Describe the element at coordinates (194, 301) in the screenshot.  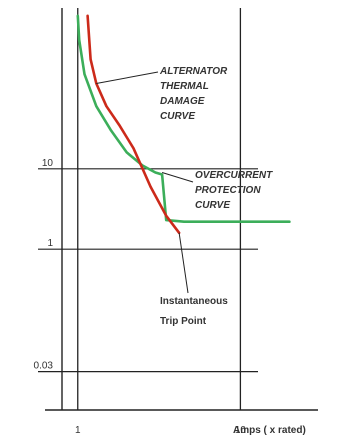
I see `trip-annotation-line-1: Instantaneous` at that location.